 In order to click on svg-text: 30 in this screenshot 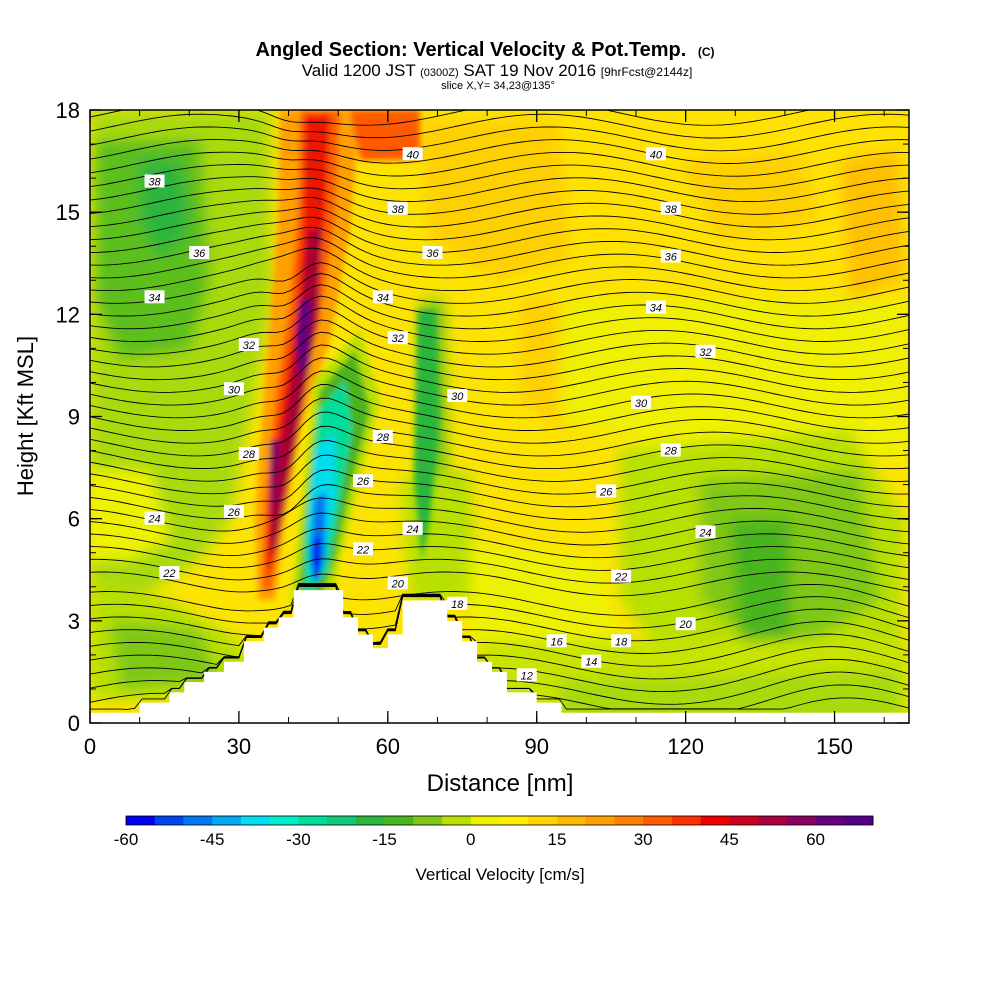, I will do `click(457, 397)`.